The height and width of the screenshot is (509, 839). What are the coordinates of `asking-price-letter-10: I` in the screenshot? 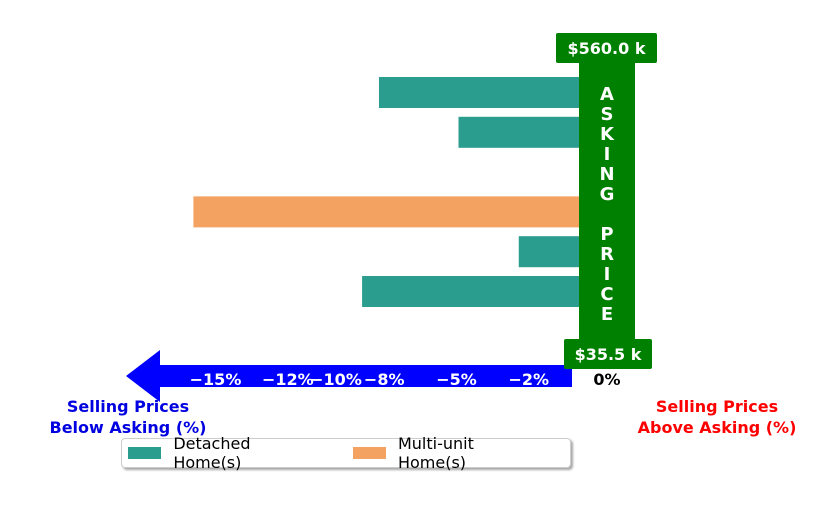 It's located at (607, 274).